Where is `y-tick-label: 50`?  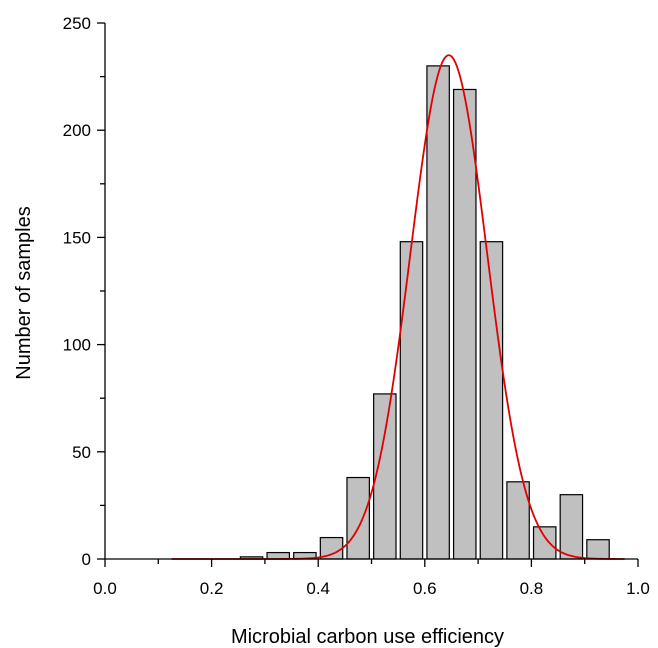 y-tick-label: 50 is located at coordinates (81, 452).